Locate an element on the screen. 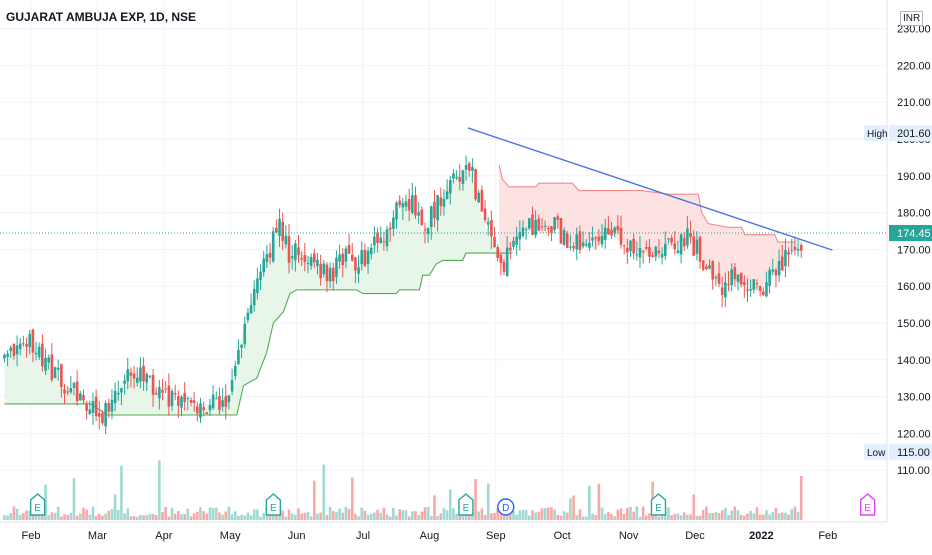 The image size is (932, 555). x-tick-label: Apr is located at coordinates (163, 536).